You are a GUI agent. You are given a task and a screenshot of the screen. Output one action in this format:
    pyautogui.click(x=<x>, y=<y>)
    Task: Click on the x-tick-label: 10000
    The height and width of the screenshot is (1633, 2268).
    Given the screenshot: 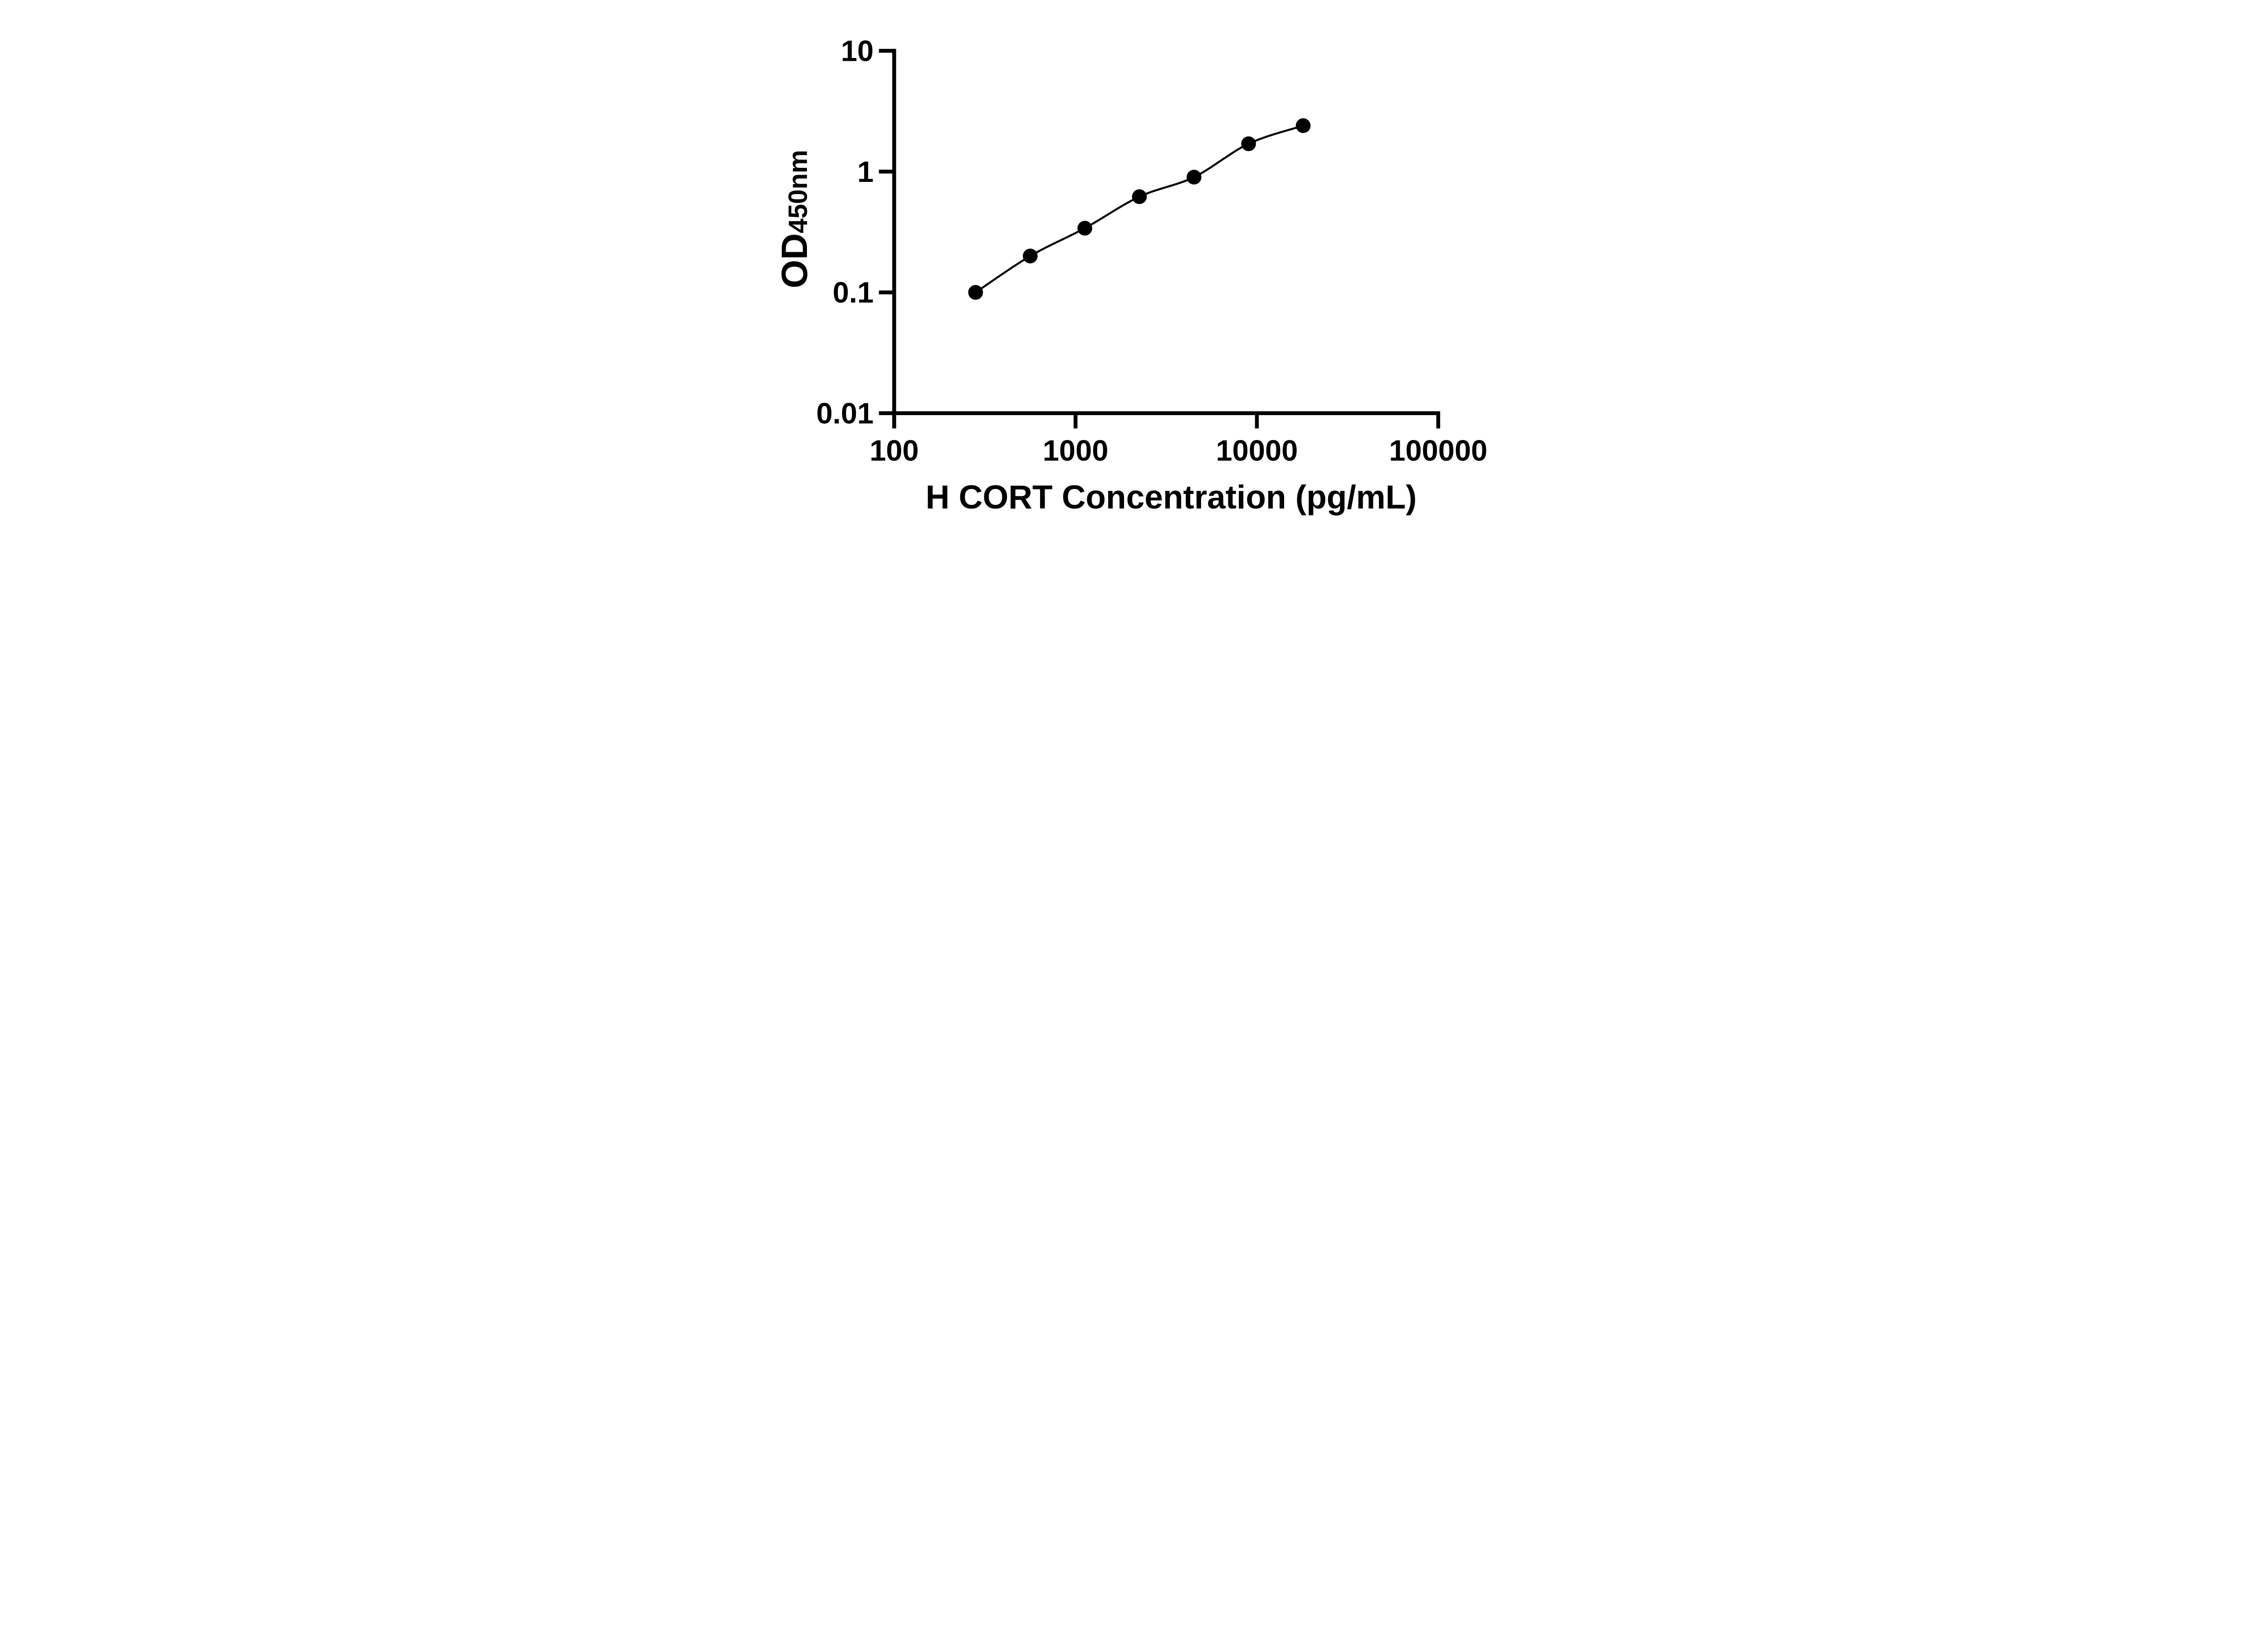 What is the action you would take?
    pyautogui.click(x=1257, y=450)
    